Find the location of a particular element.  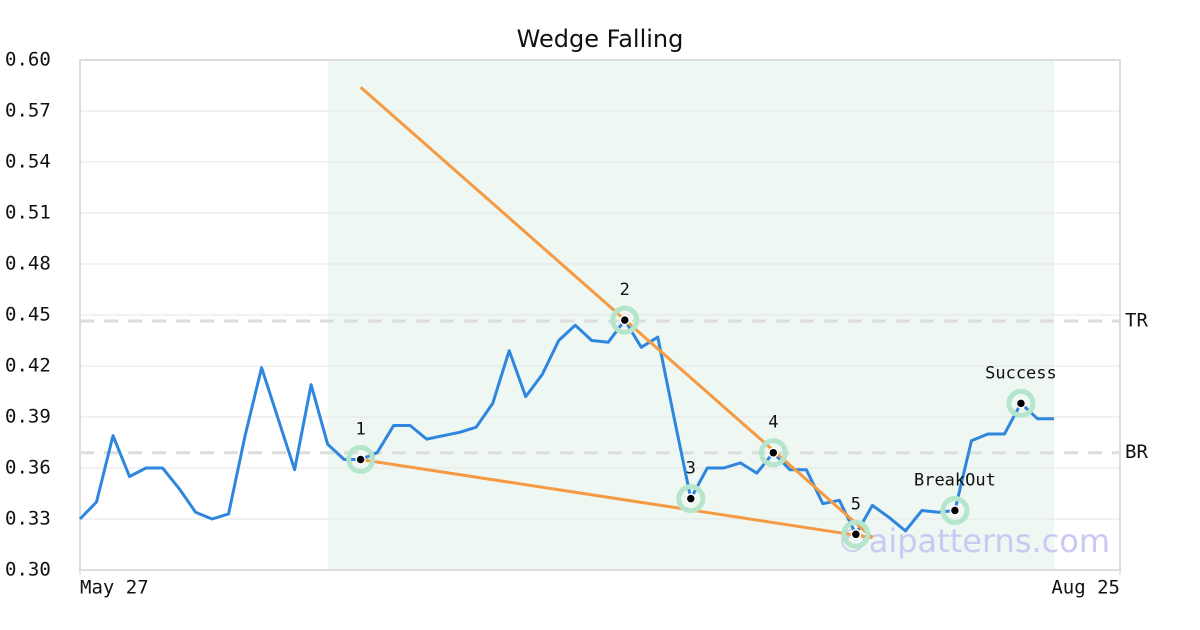

point-label: BreakOut is located at coordinates (955, 481).